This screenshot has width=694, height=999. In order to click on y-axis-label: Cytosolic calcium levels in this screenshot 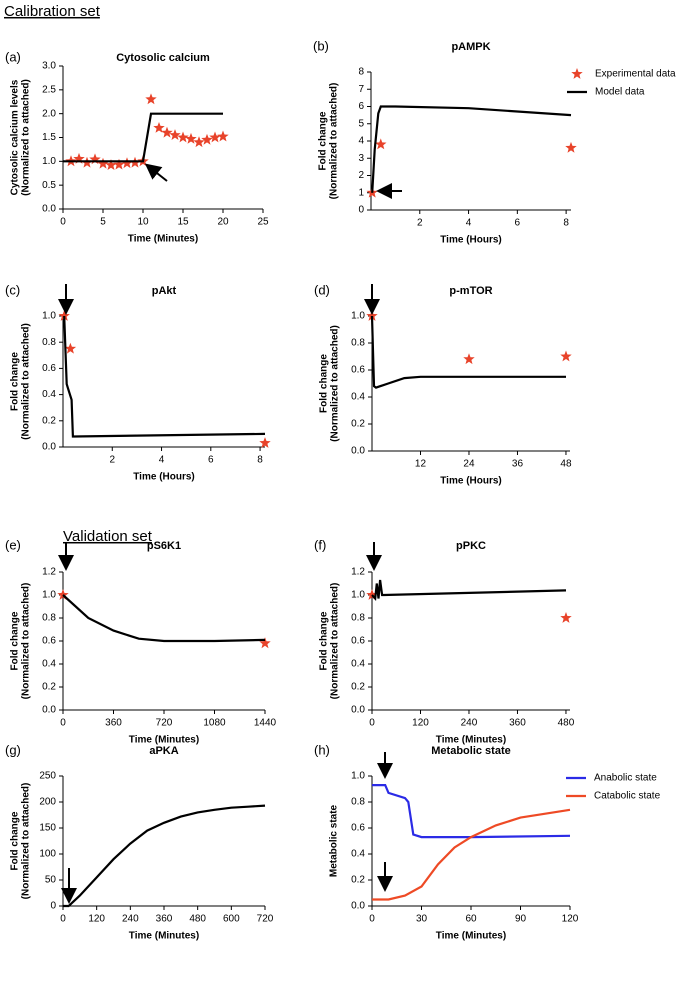, I will do `click(15, 137)`.